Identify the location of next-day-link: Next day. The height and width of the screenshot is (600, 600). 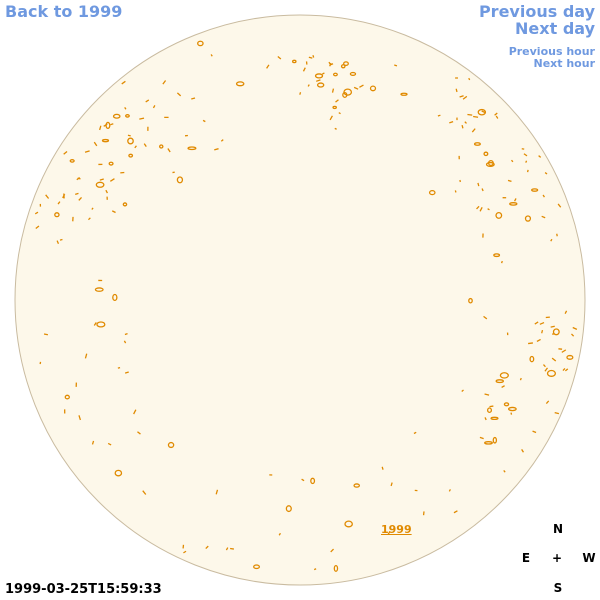
(555, 28).